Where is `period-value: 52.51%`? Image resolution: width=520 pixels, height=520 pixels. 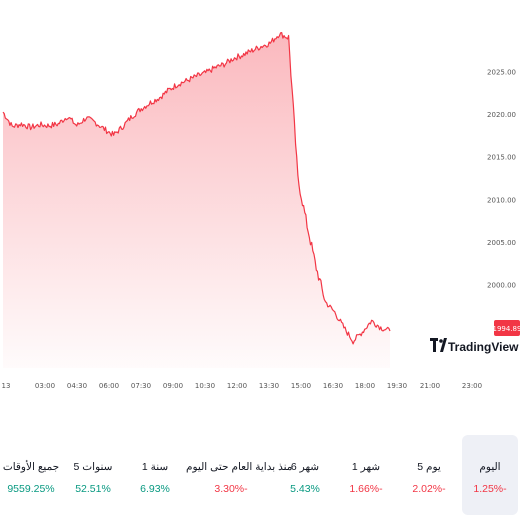 period-value: 52.51% is located at coordinates (93, 489).